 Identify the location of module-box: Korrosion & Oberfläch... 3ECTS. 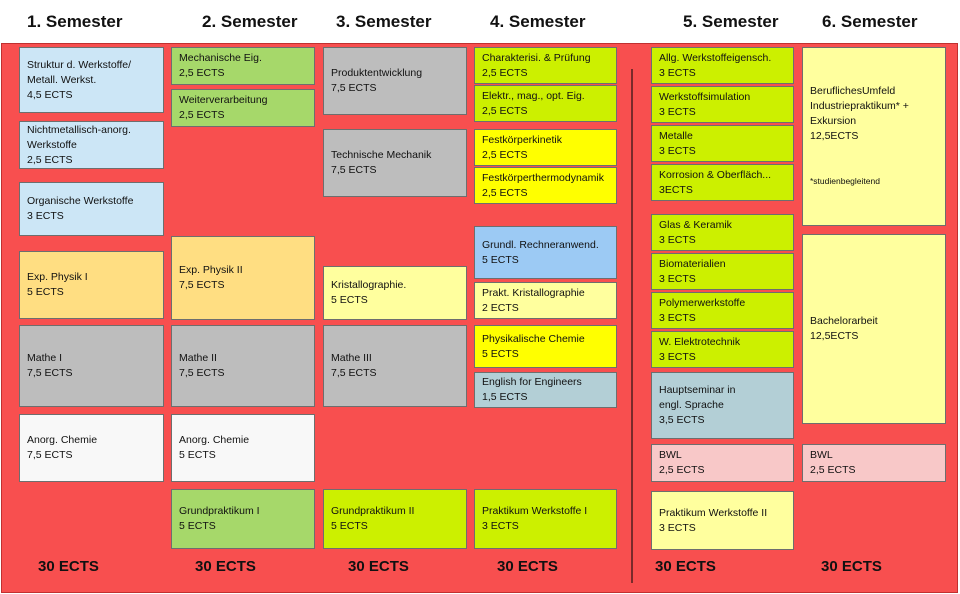
(722, 182).